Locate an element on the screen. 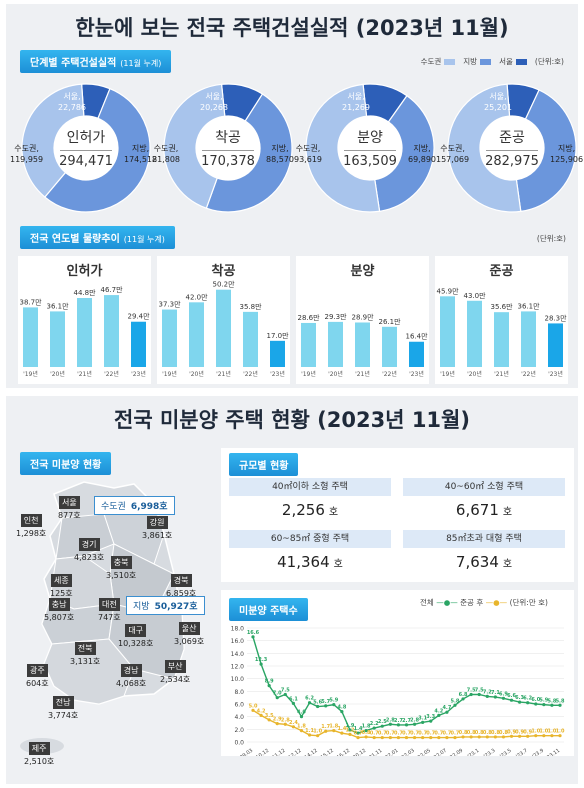  scale-value: 7,634 is located at coordinates (477, 562).